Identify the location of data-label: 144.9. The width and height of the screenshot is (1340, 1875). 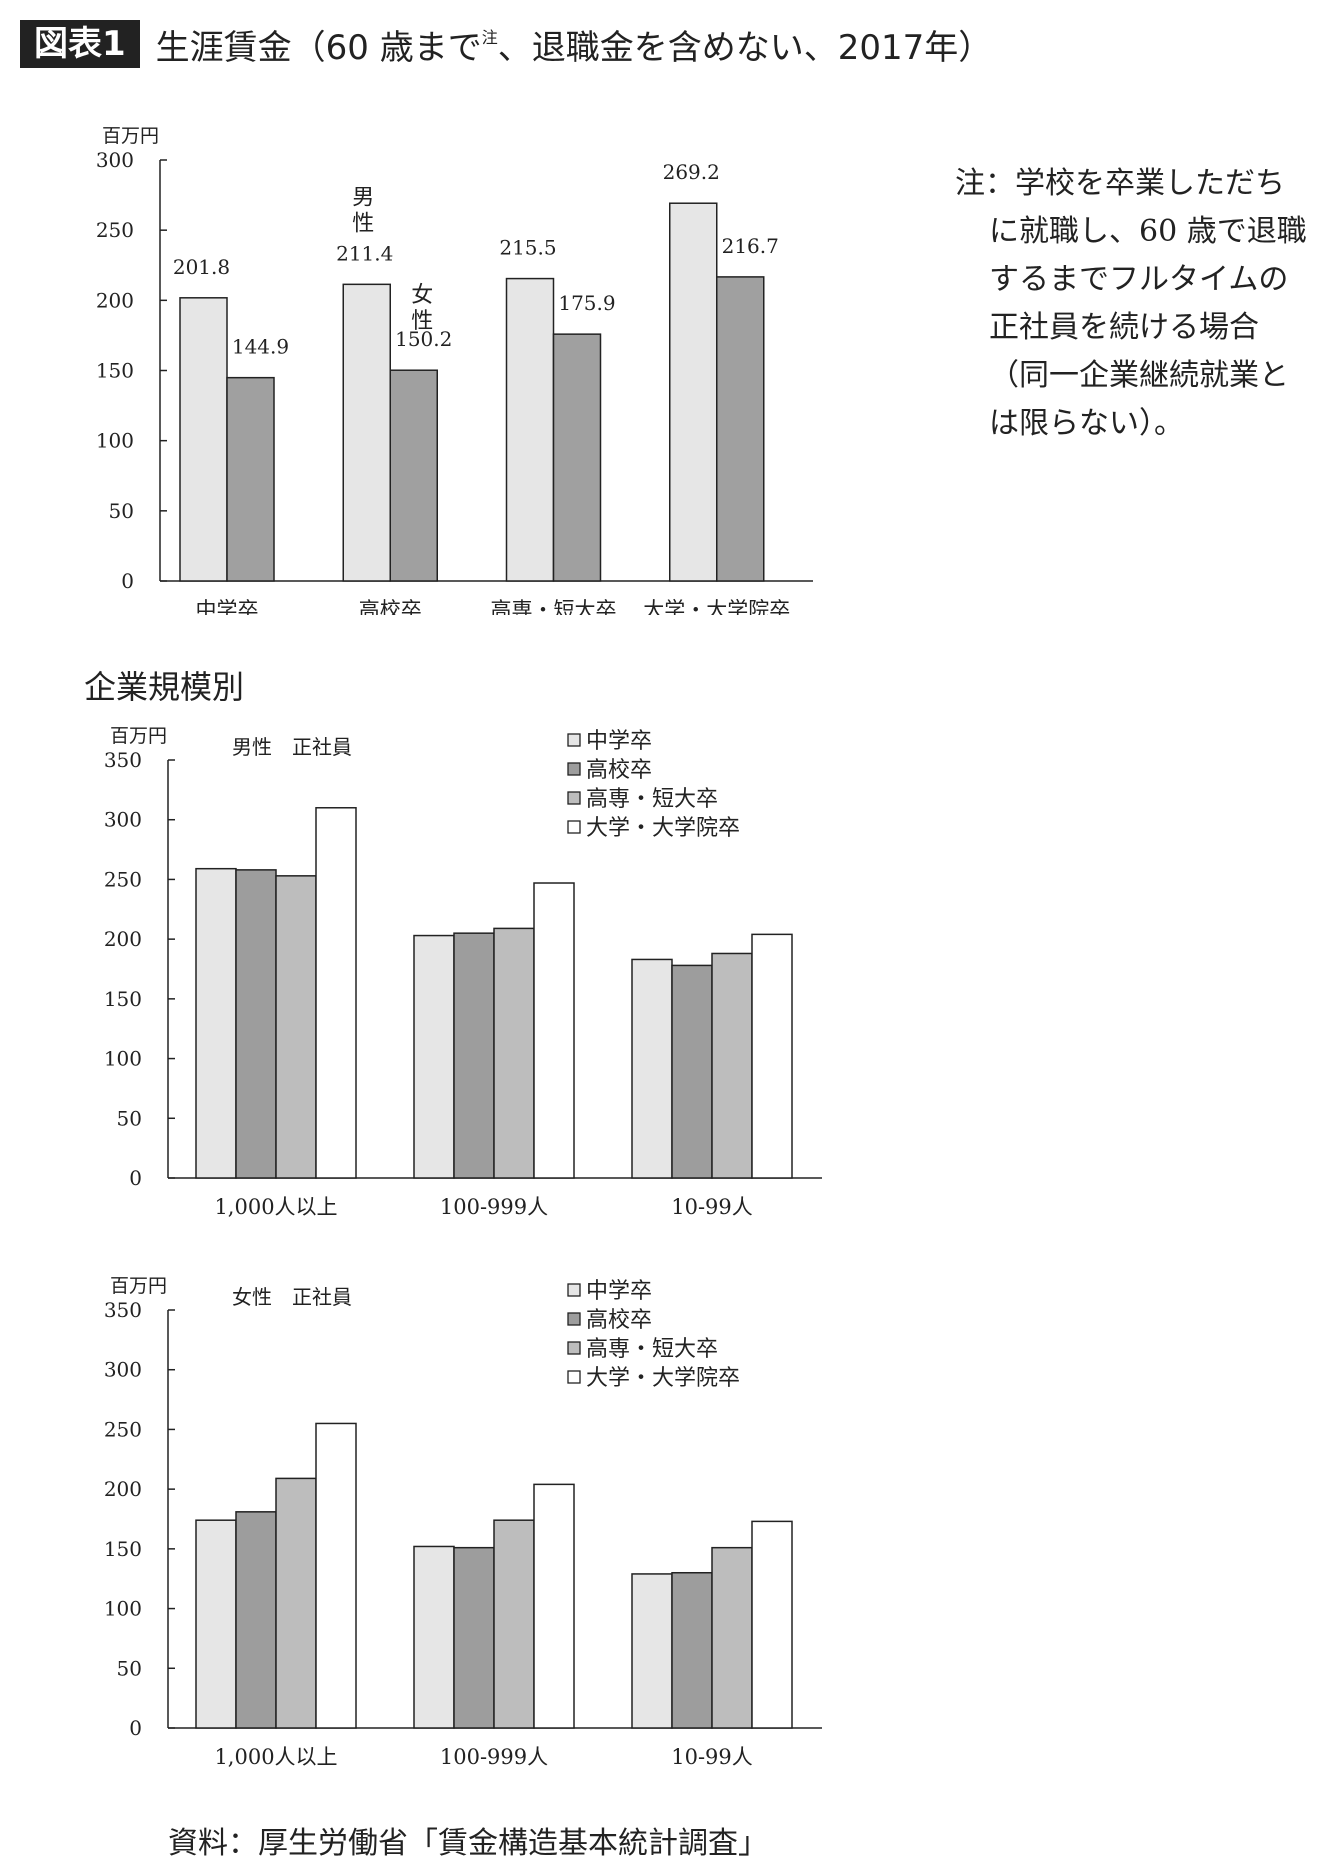
(260, 347).